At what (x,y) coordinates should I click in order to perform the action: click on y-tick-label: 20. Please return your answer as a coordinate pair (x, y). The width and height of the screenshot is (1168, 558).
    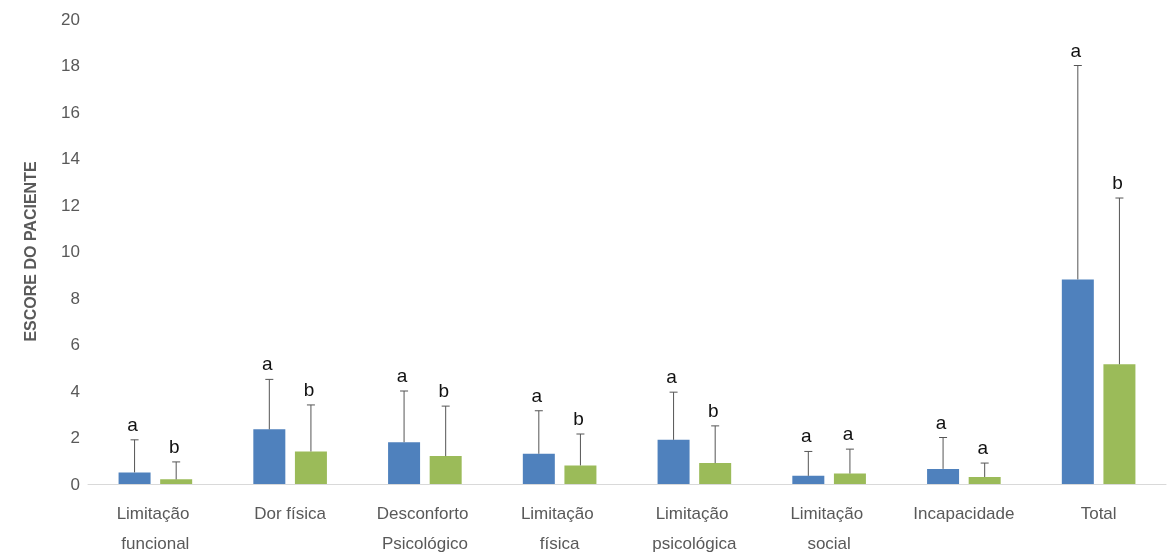
    Looking at the image, I should click on (70, 19).